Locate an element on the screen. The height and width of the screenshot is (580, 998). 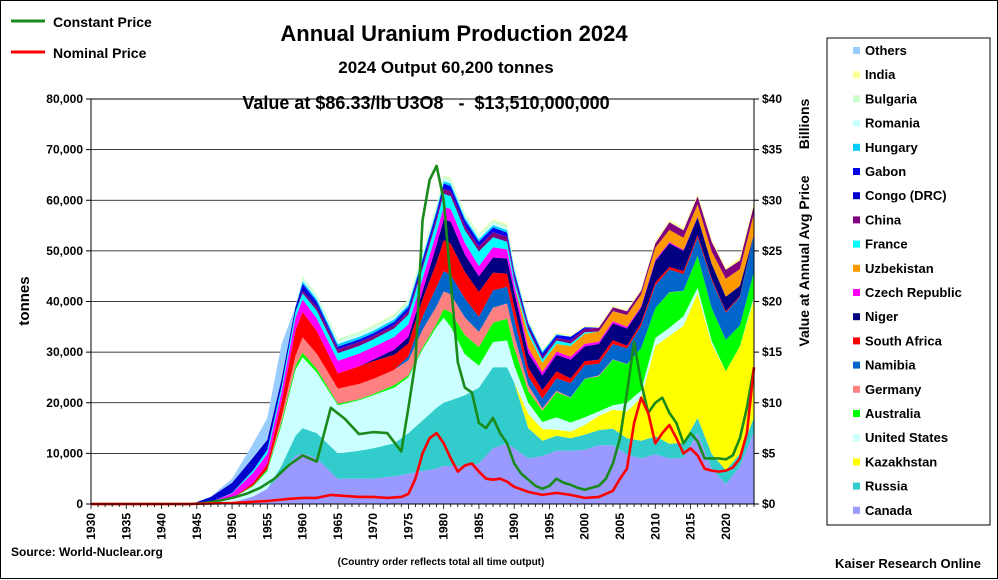
x-tick-label: 1980 is located at coordinates (444, 526).